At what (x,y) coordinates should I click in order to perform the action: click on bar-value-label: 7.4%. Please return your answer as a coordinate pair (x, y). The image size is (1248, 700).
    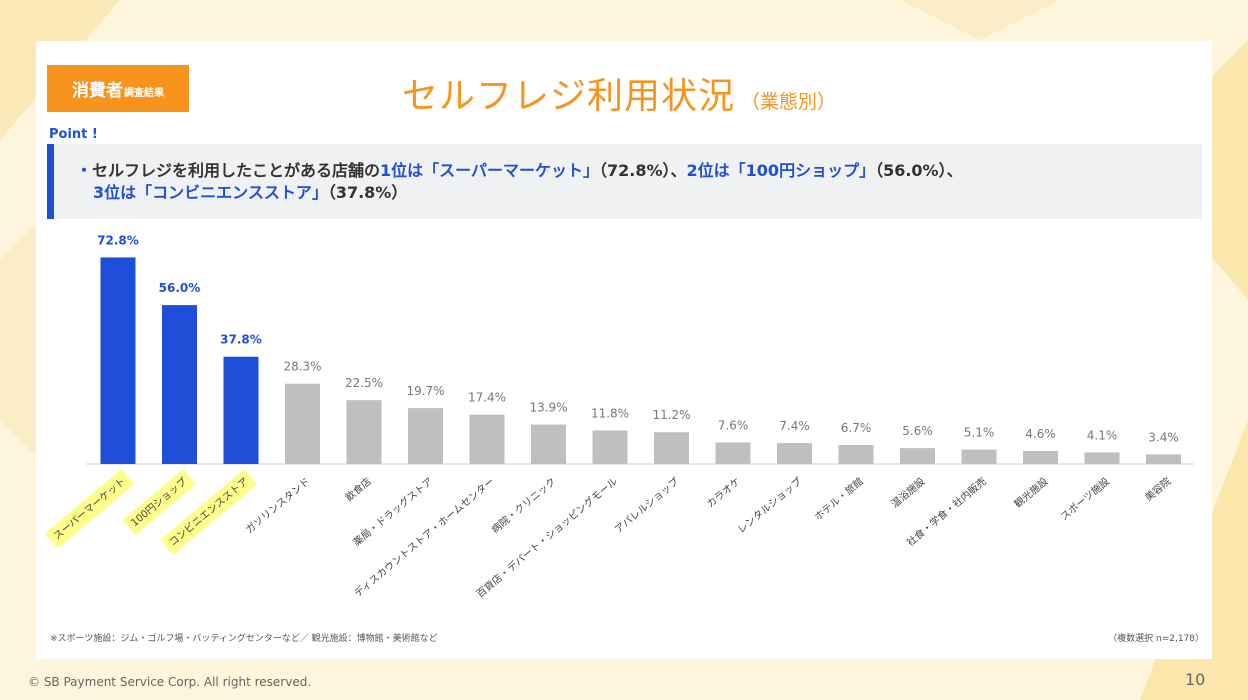
    Looking at the image, I should click on (794, 426).